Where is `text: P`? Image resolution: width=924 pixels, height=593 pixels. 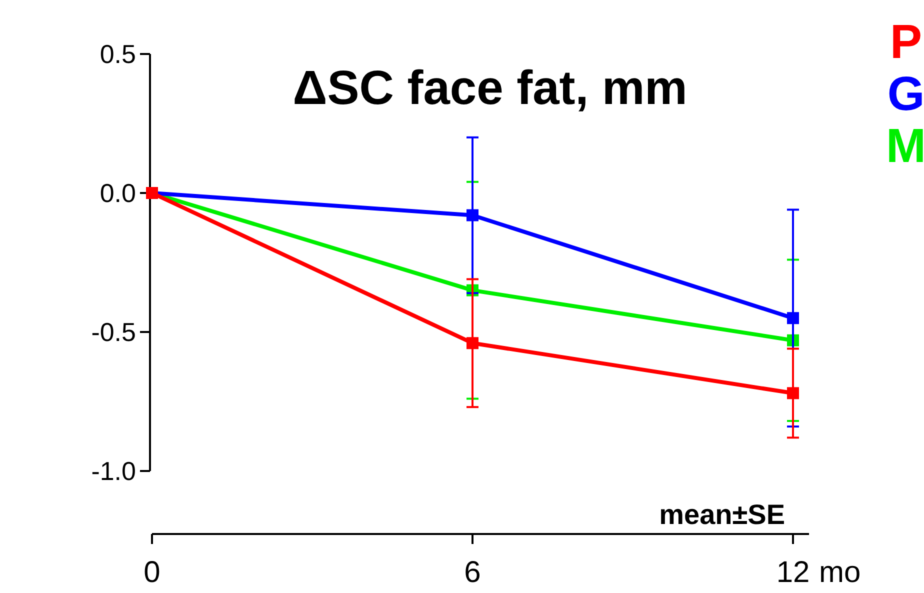 text: P is located at coordinates (906, 42).